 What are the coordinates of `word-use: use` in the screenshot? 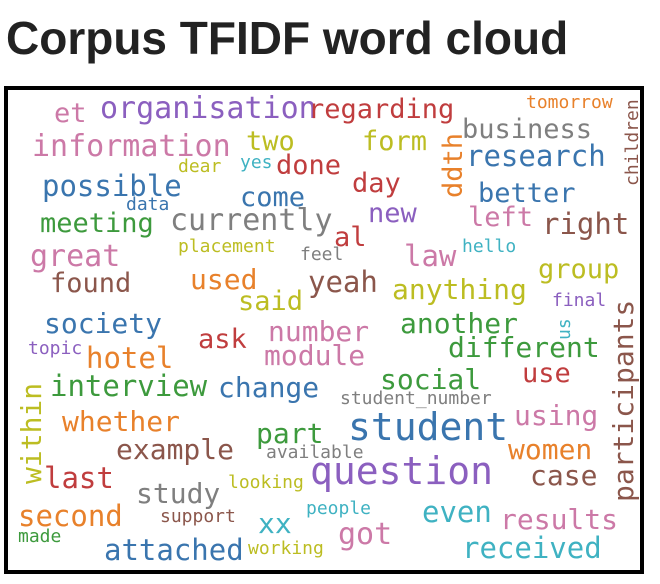 It's located at (546, 373).